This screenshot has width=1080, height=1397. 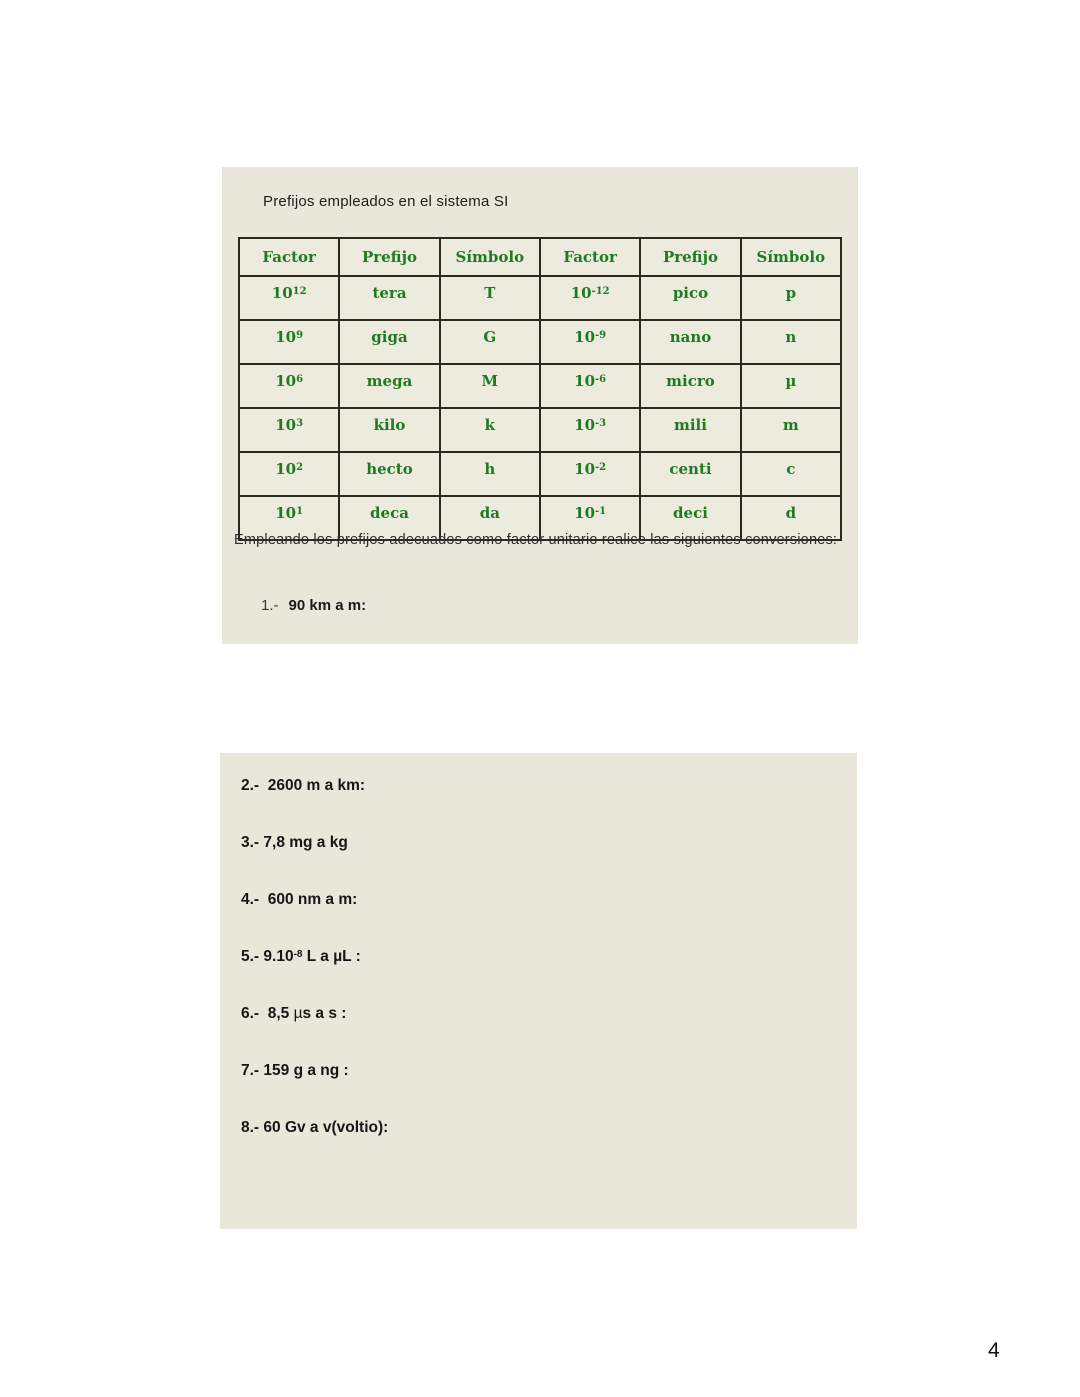 What do you see at coordinates (690, 293) in the screenshot?
I see `text-segment: pico` at bounding box center [690, 293].